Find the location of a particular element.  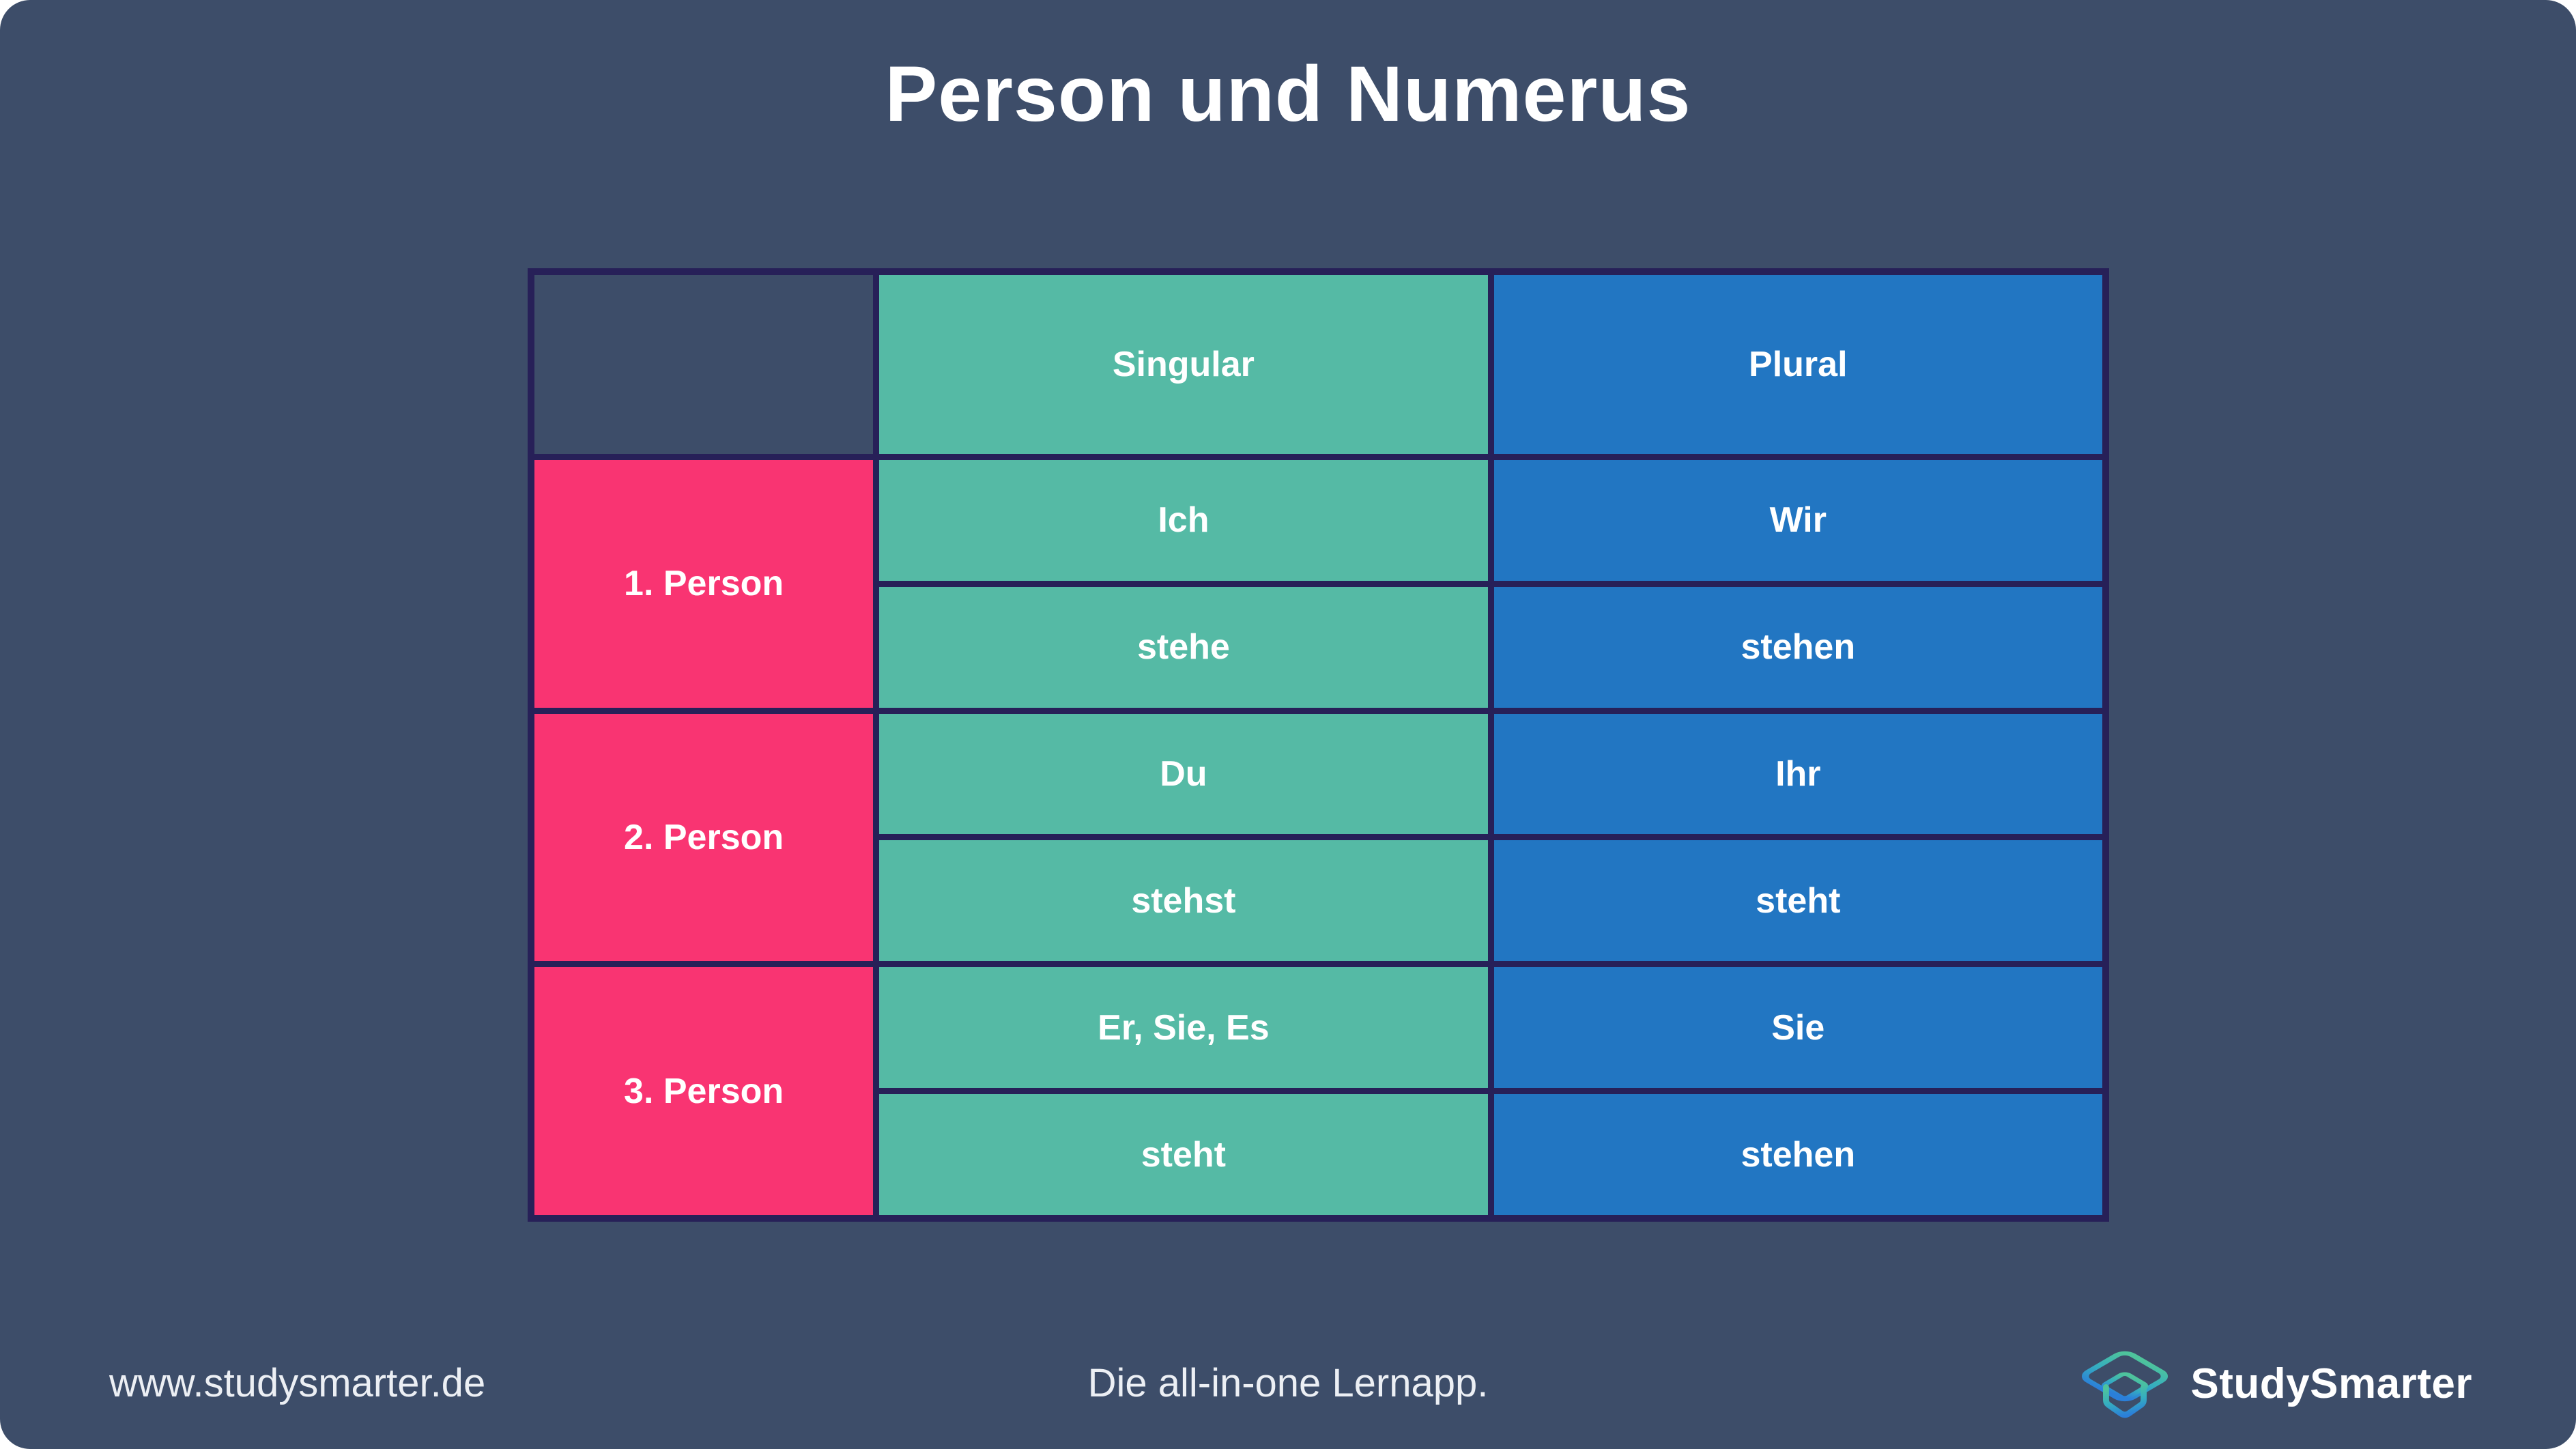

cell-person3-singular-pronoun: Er, Sie, Es is located at coordinates (1183, 1028).